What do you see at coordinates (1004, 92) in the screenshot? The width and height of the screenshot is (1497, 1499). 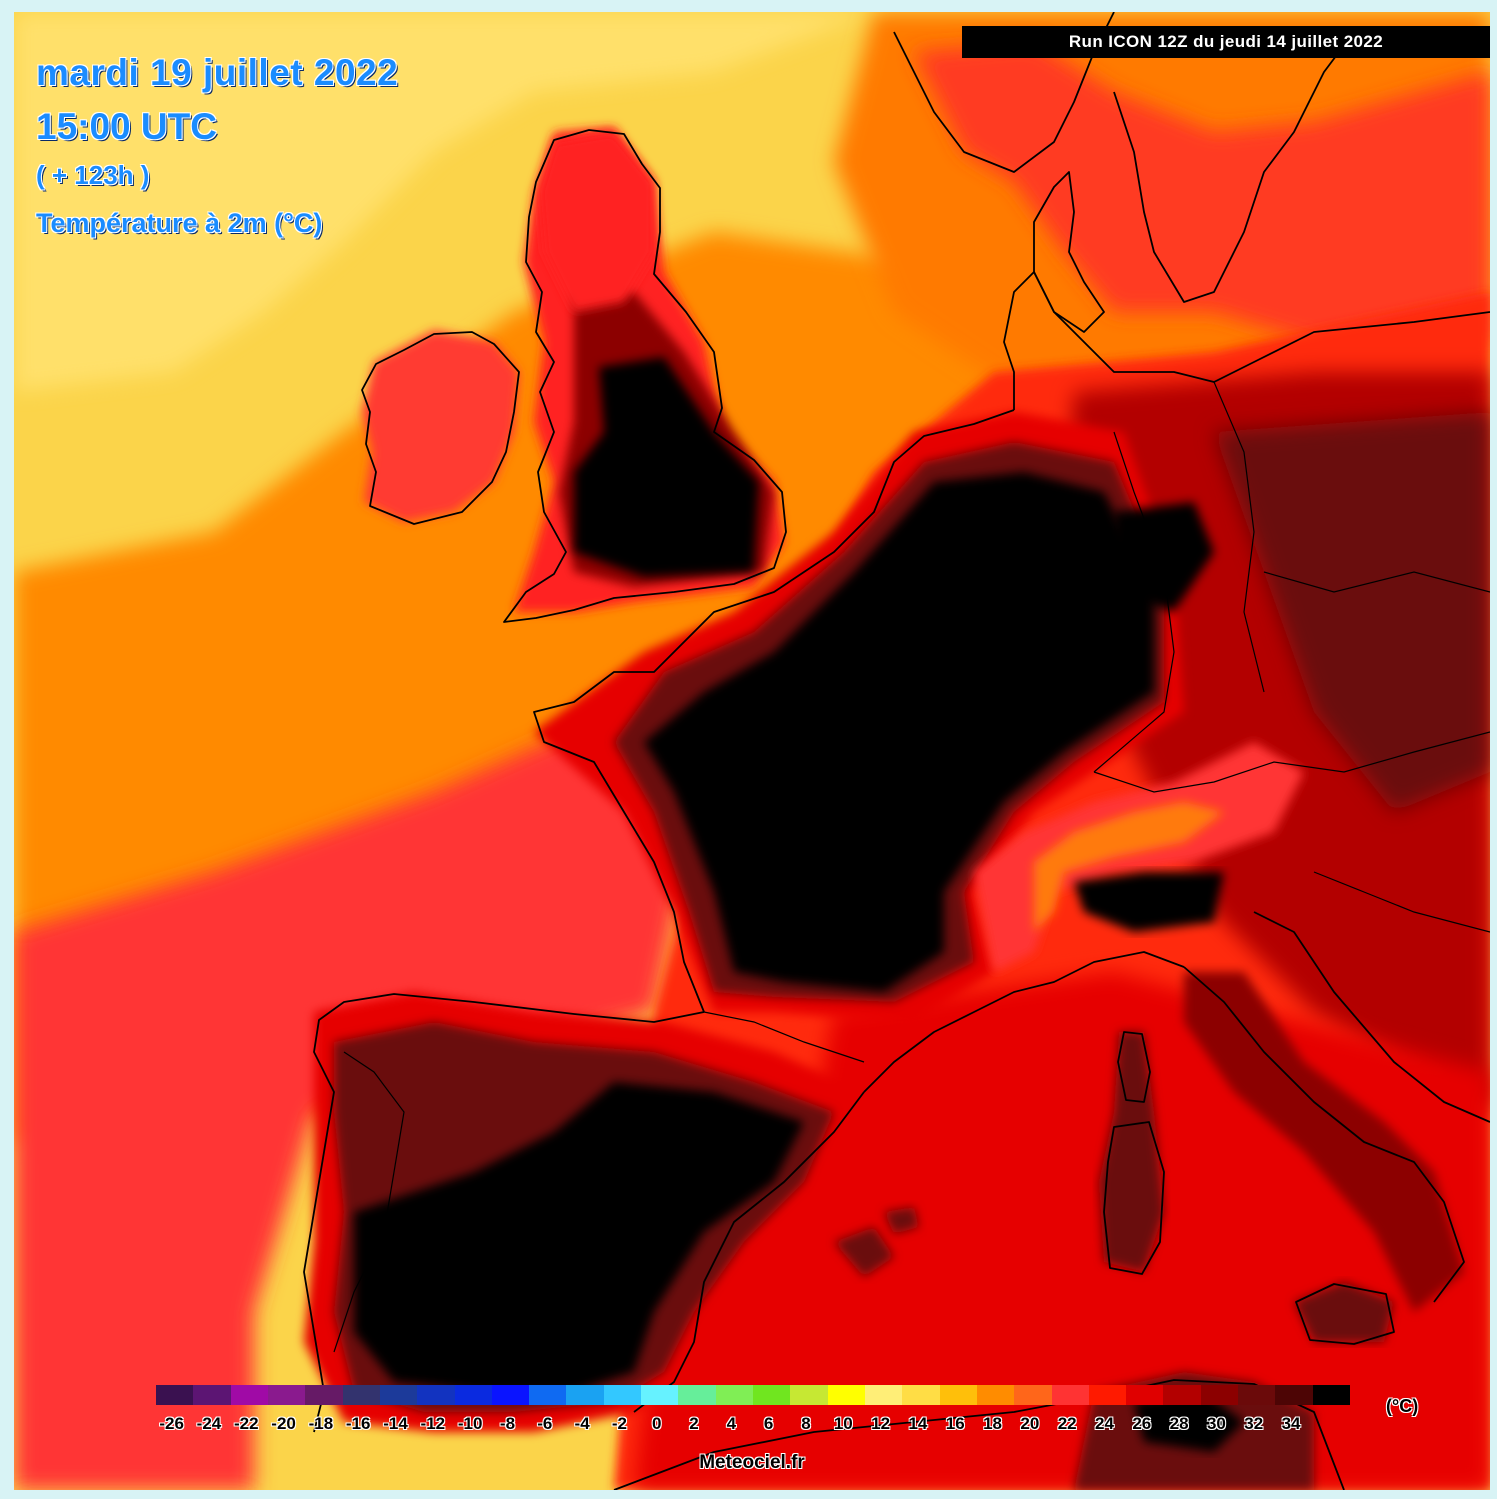 I see `coast-norway` at bounding box center [1004, 92].